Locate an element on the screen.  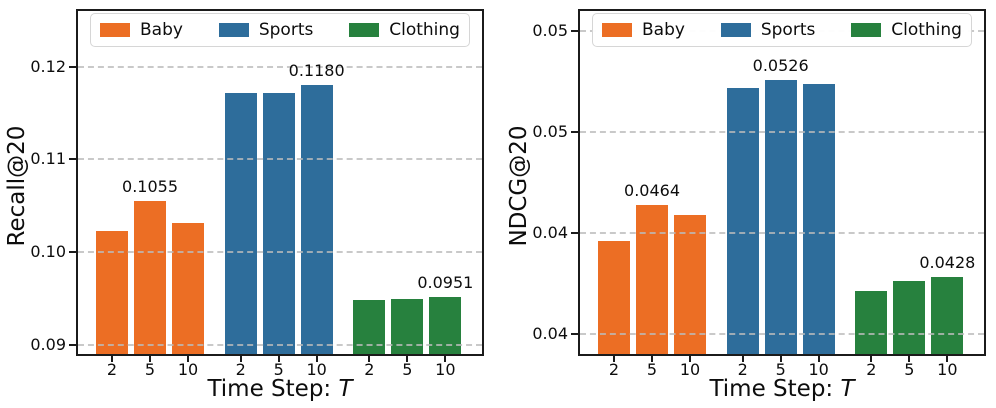
legend-item-clothing: Clothing is located at coordinates (906, 30).